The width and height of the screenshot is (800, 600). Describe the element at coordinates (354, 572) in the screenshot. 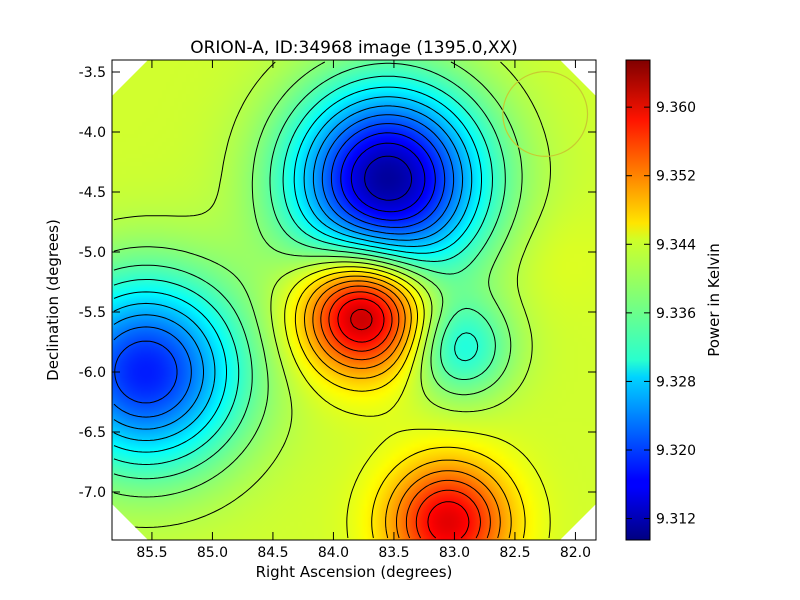

I see `x-axis-label: Right Ascension (degrees)` at that location.